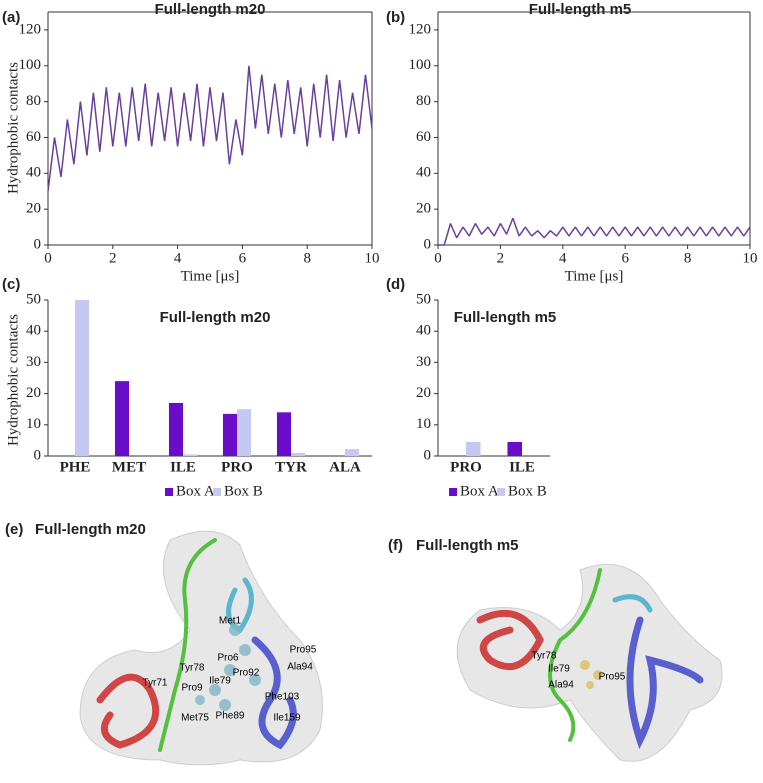 This screenshot has width=763, height=783. What do you see at coordinates (395, 284) in the screenshot?
I see `panel-label: (d)` at bounding box center [395, 284].